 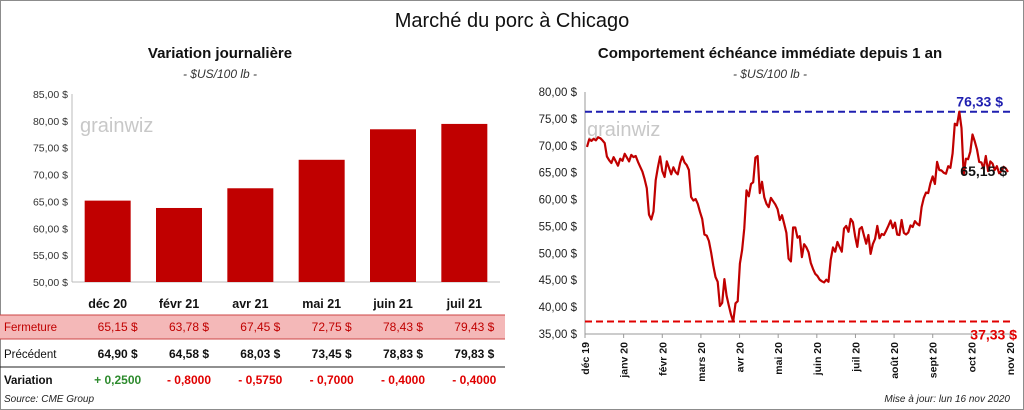 What do you see at coordinates (474, 327) in the screenshot?
I see `table-cell: 79,43 $` at bounding box center [474, 327].